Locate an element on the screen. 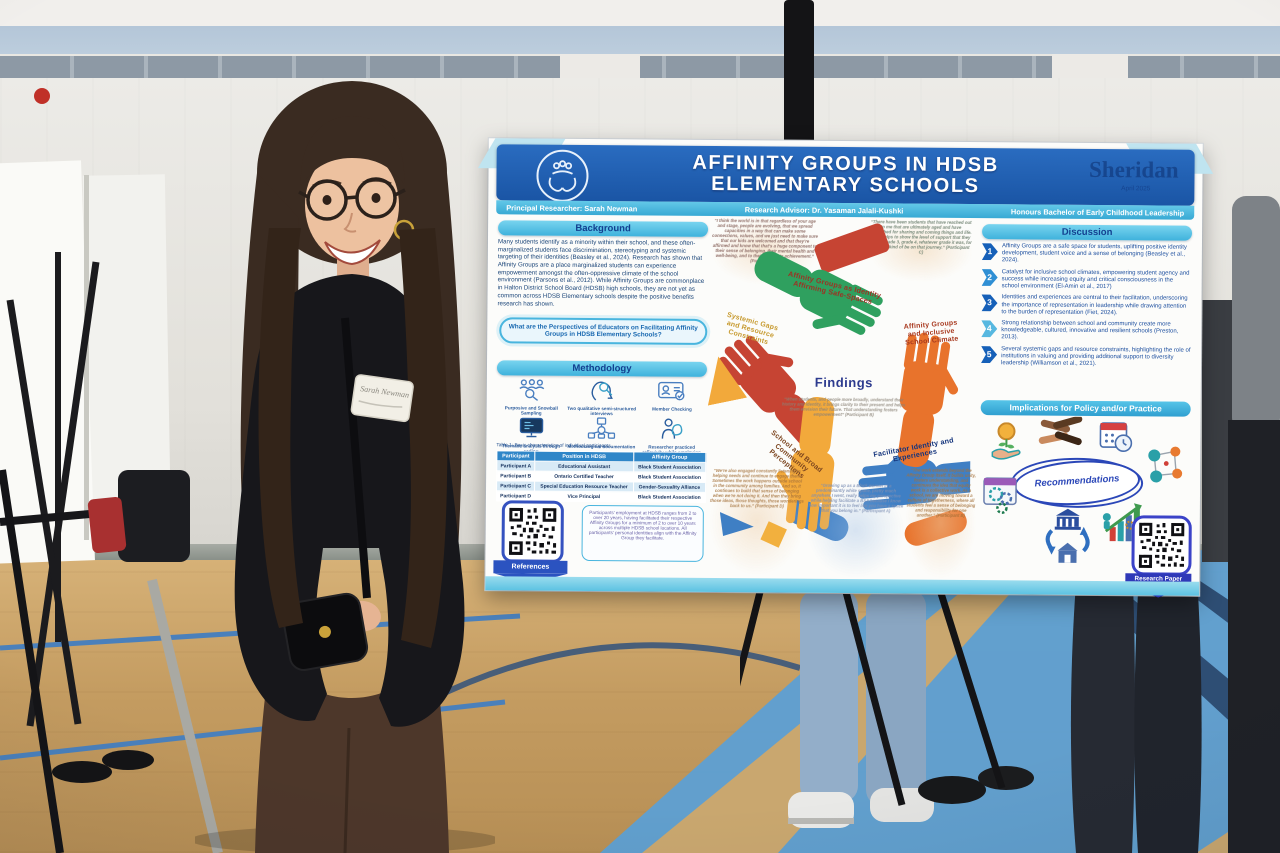 This screenshot has height=853, width=1280. hair-front-strands is located at coordinates (353, 438).